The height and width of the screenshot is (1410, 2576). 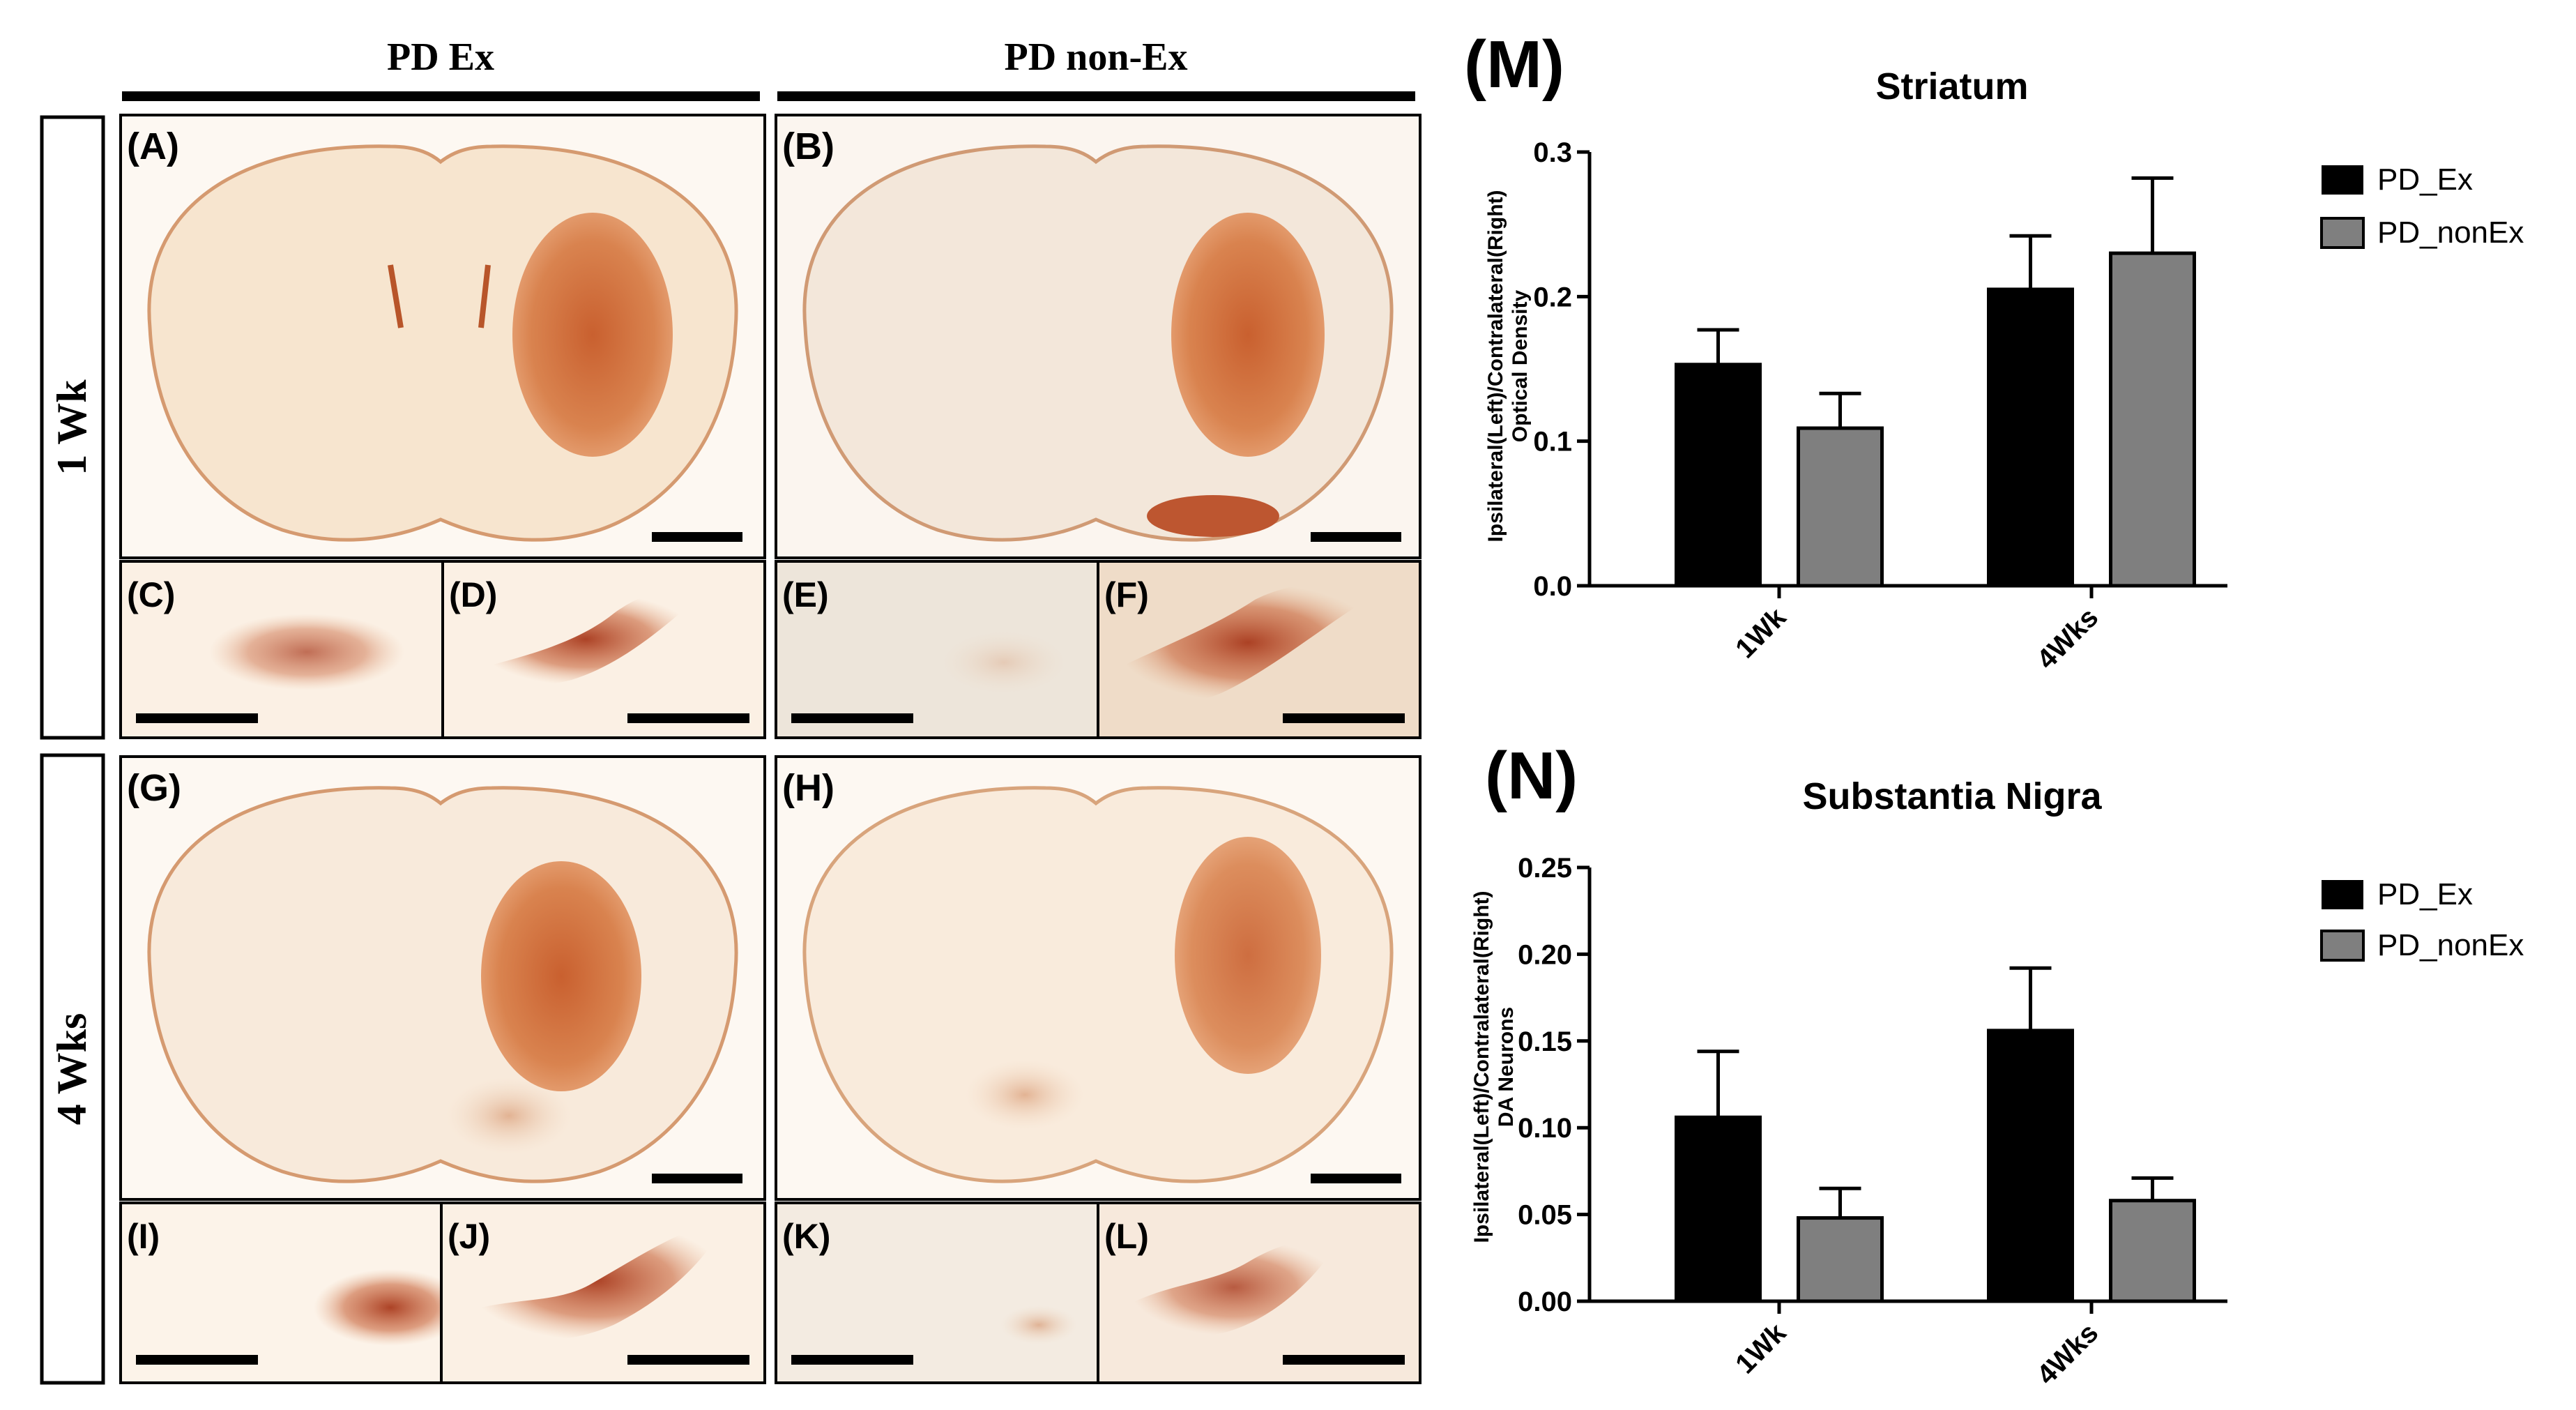 What do you see at coordinates (1126, 1236) in the screenshot?
I see `panel-label-l: (L)` at bounding box center [1126, 1236].